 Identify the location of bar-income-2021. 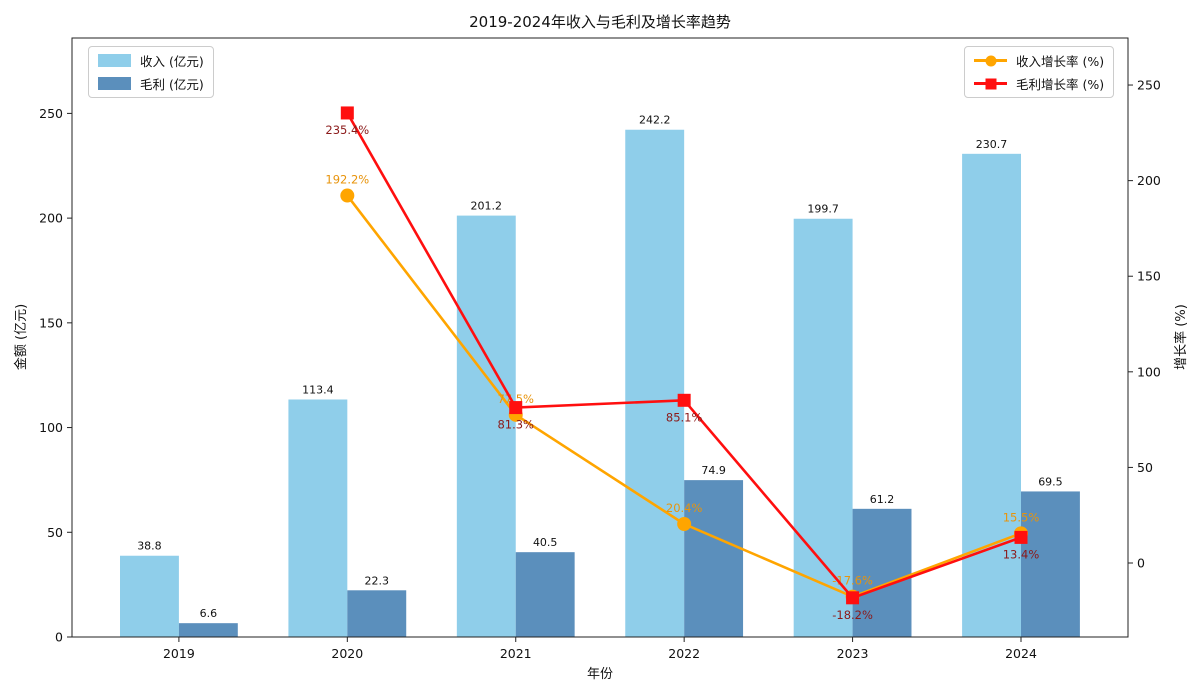
(486, 426).